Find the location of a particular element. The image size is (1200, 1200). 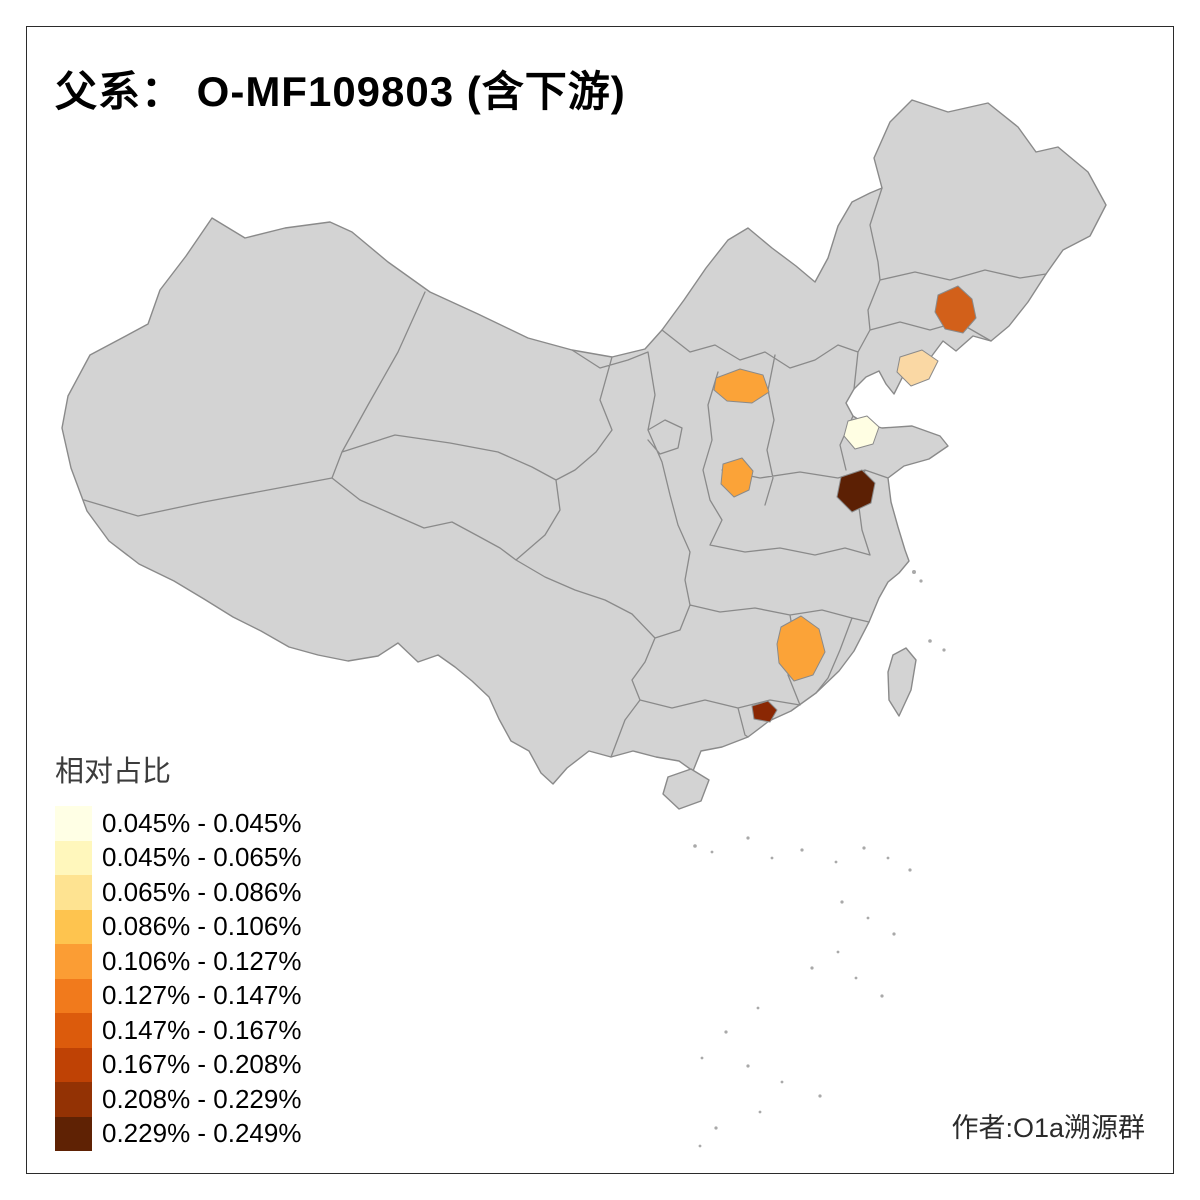

legend-item: 0.147% - 0.167% is located at coordinates (178, 1030).